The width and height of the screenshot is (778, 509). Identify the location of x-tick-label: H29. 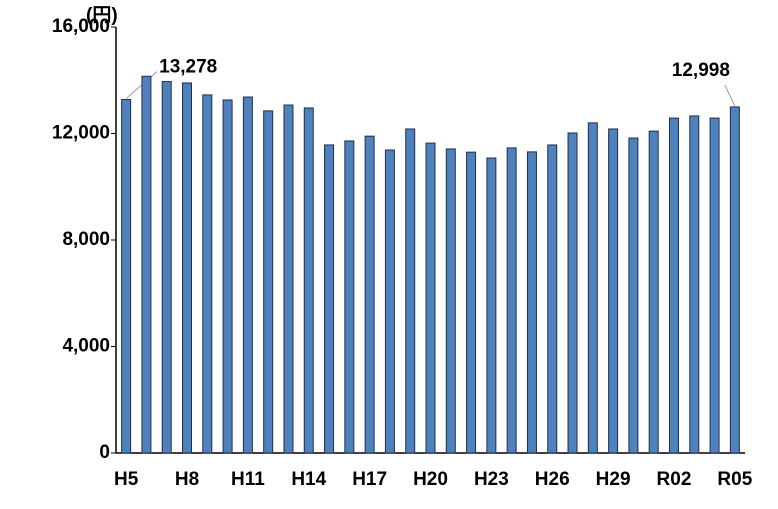
(613, 479).